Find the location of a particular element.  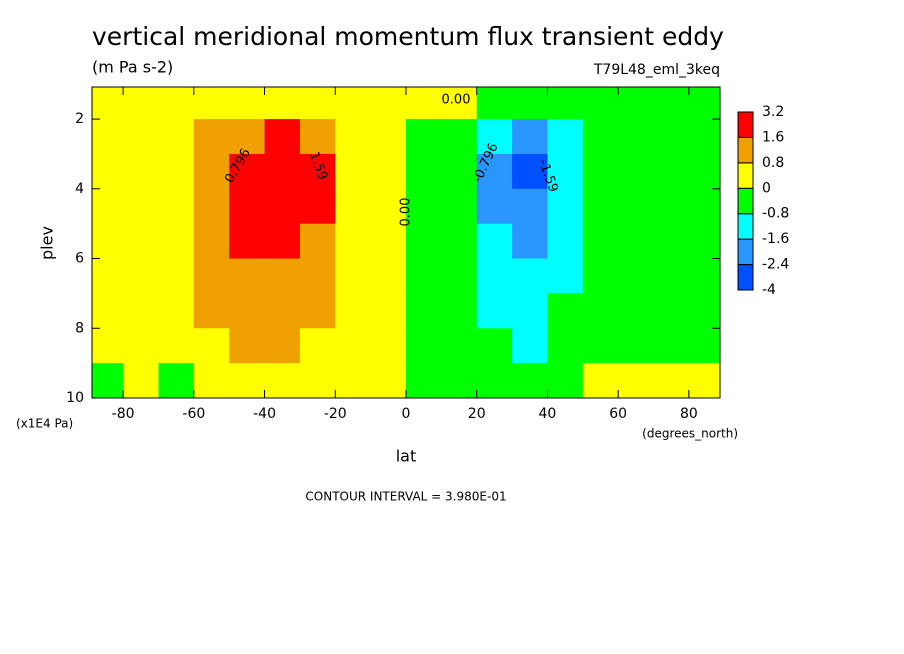

y-tick-label: 2 is located at coordinates (79, 119).